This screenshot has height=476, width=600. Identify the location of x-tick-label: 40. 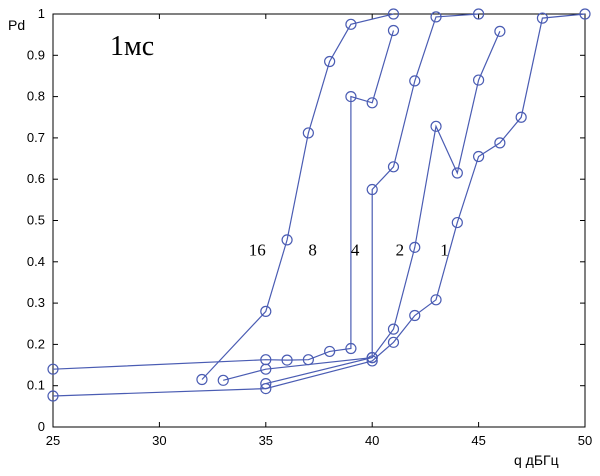
(372, 440).